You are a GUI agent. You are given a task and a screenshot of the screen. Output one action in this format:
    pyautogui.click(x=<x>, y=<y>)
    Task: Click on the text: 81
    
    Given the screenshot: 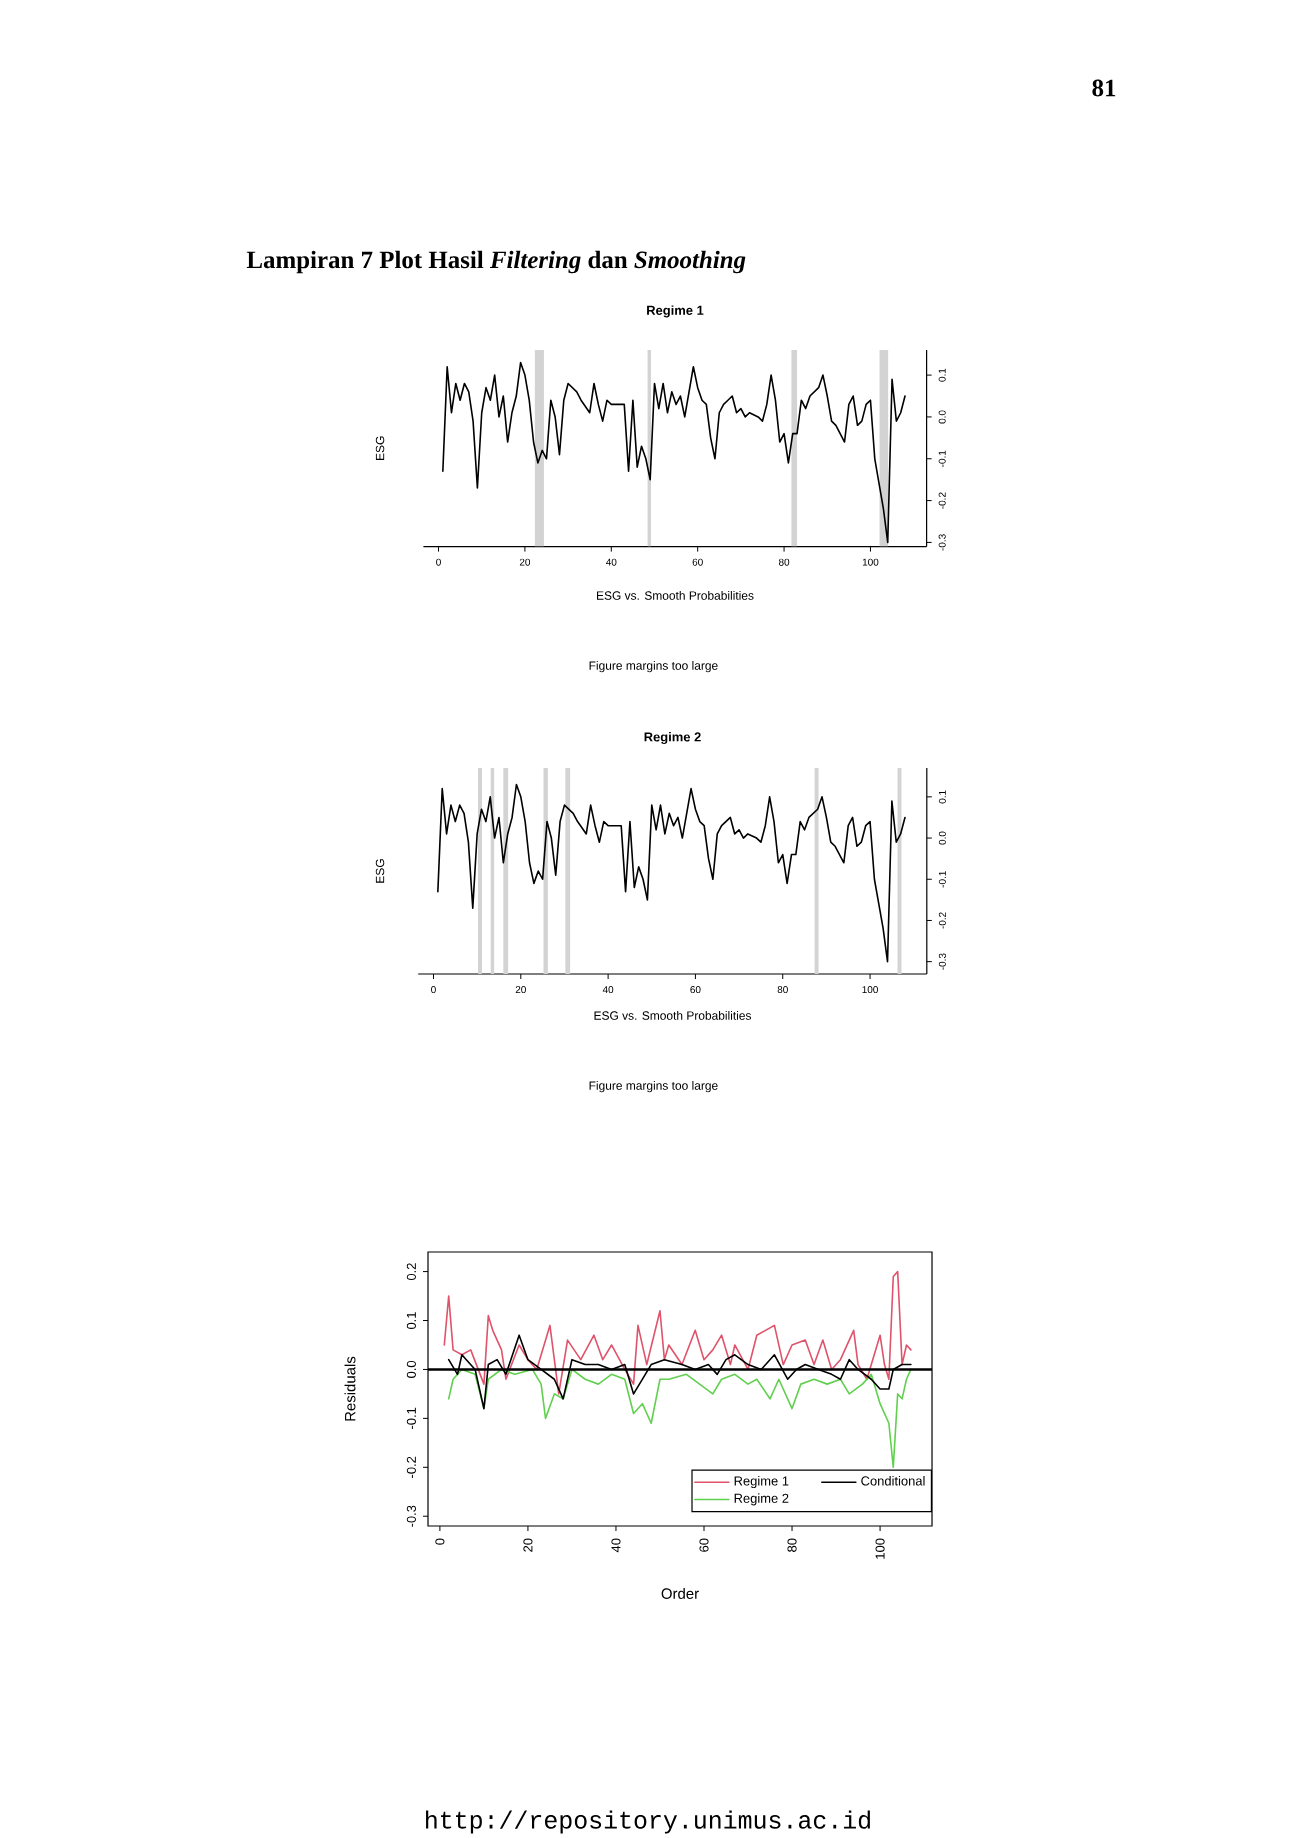 What is the action you would take?
    pyautogui.click(x=1104, y=88)
    